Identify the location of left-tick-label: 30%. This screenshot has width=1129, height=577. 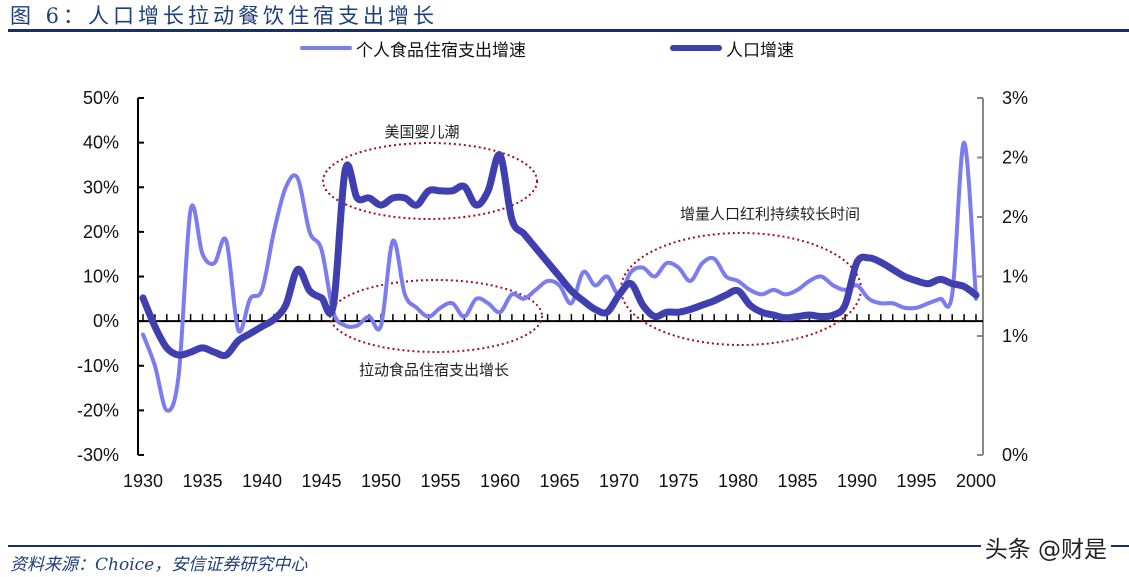
(101, 187).